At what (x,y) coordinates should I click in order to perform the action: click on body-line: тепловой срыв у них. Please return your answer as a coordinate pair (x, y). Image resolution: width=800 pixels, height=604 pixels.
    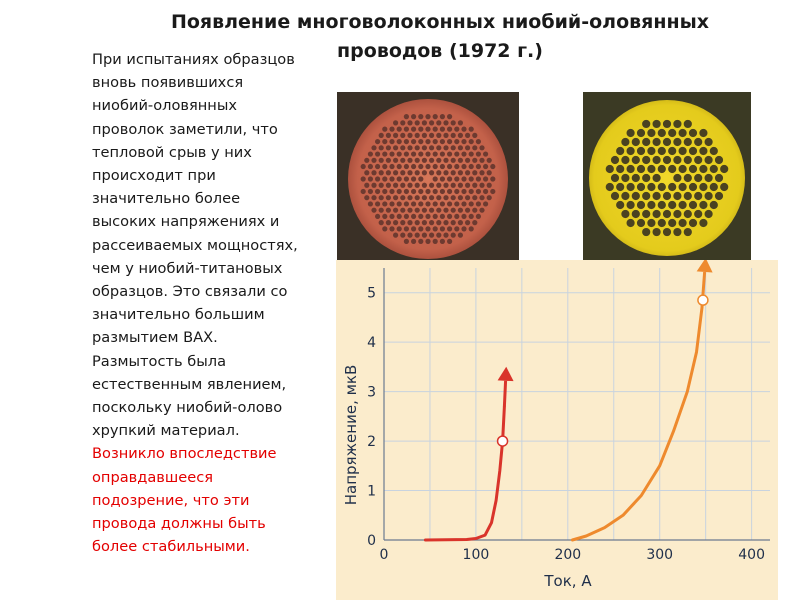
    Looking at the image, I should click on (172, 152).